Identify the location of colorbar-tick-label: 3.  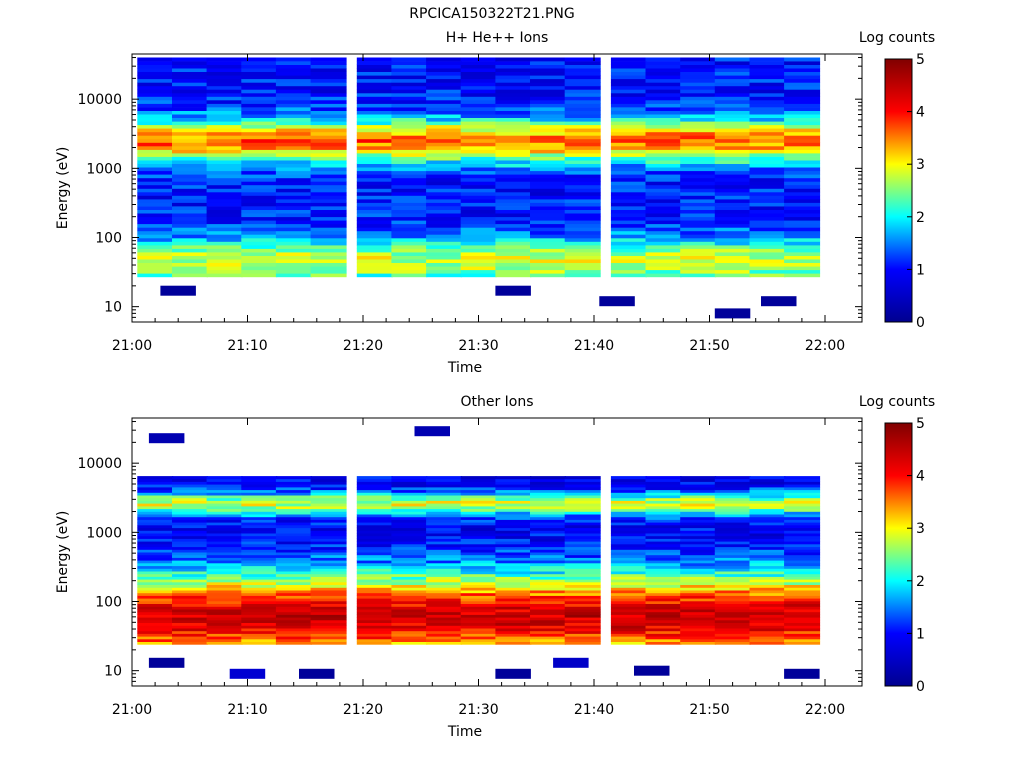
(920, 529).